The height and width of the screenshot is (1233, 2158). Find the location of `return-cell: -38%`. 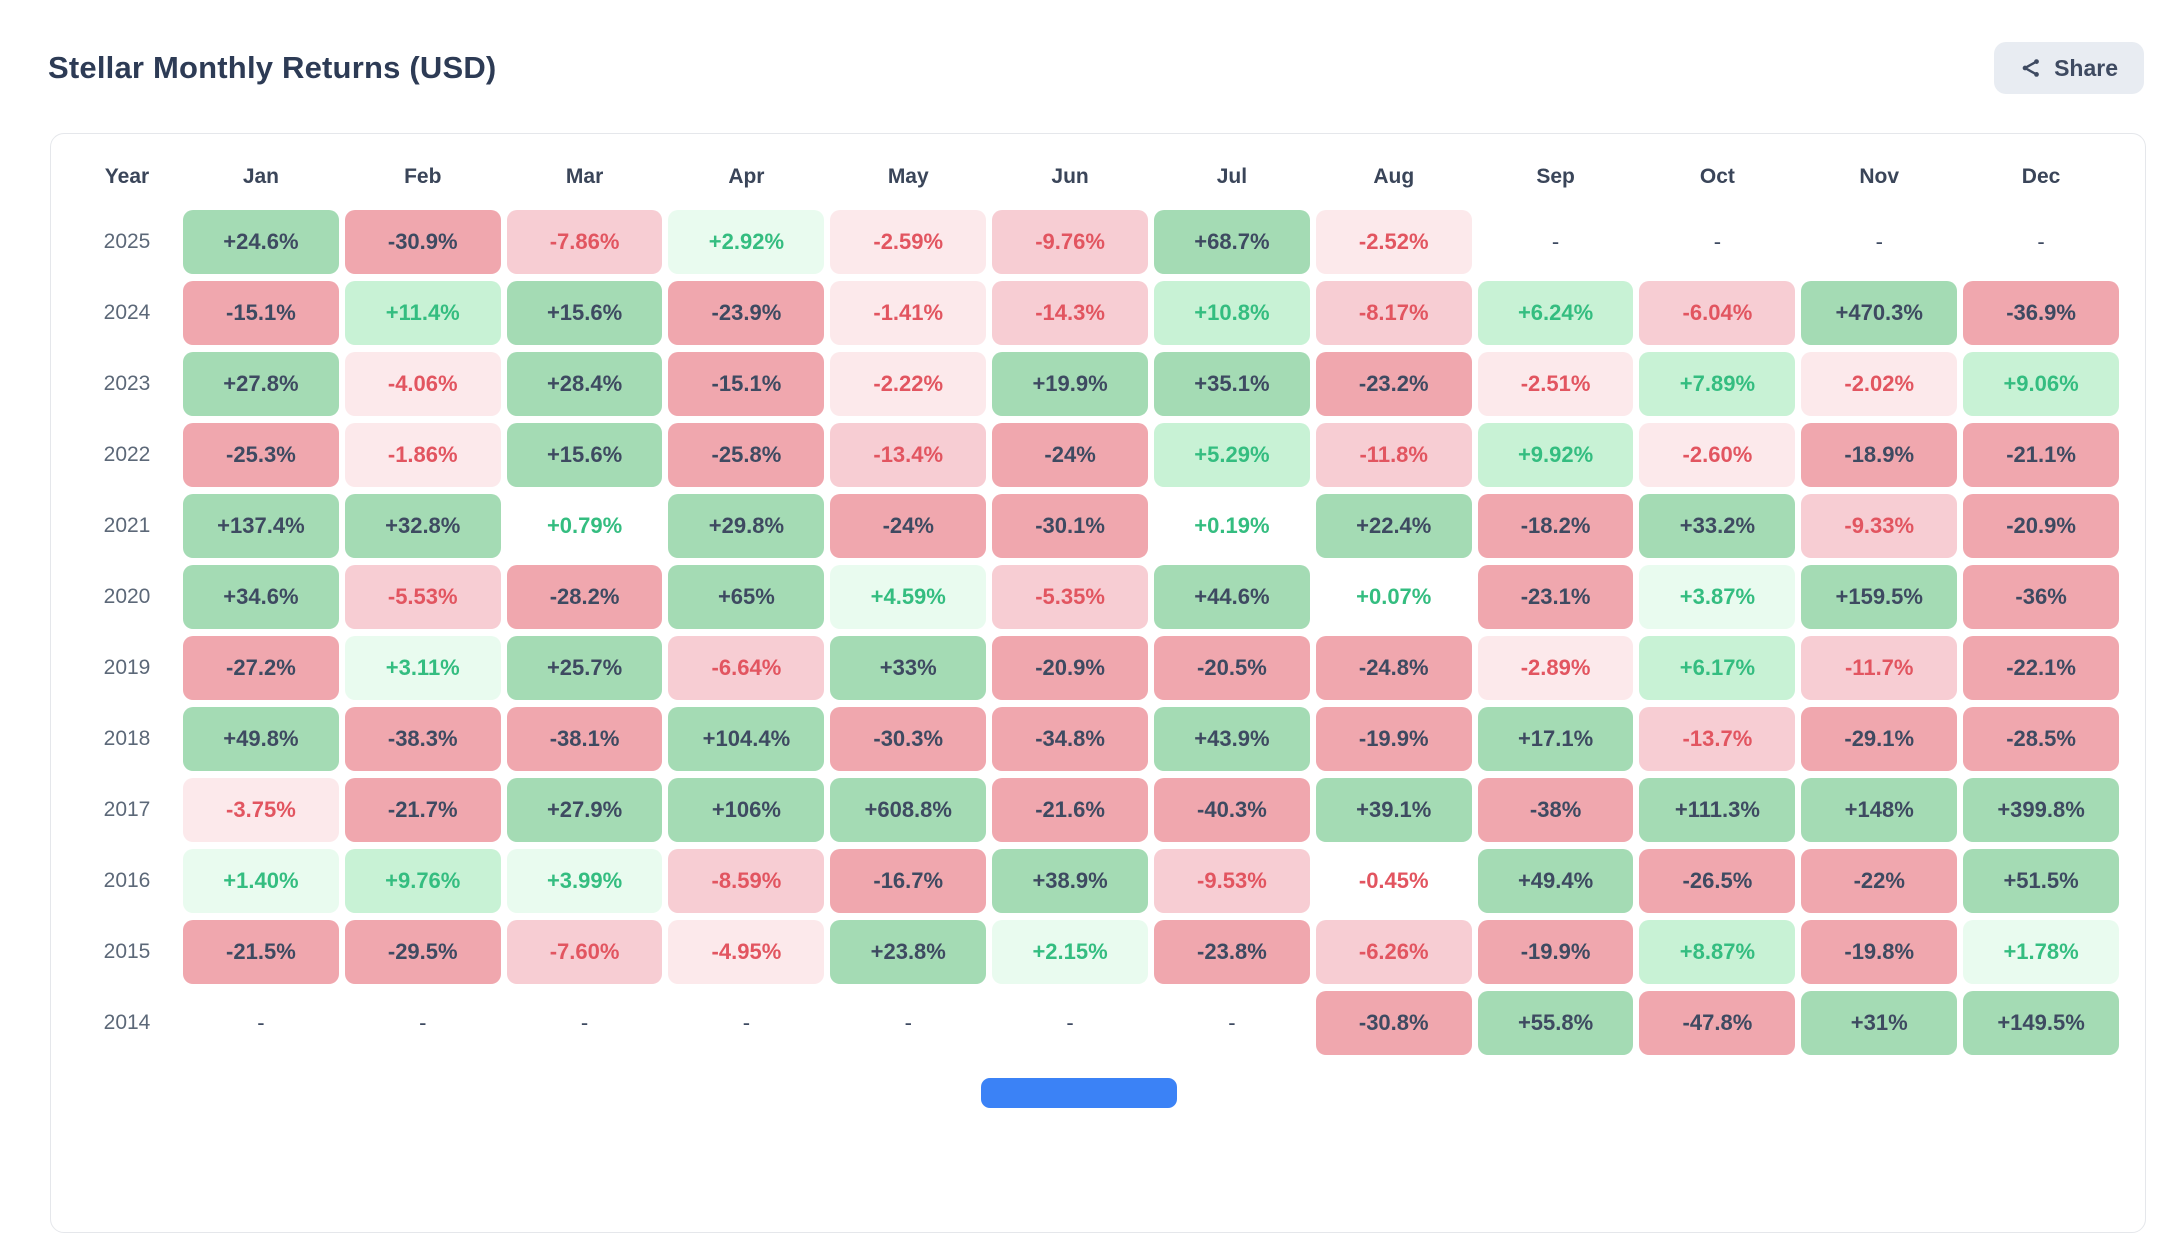

return-cell: -38% is located at coordinates (1555, 809).